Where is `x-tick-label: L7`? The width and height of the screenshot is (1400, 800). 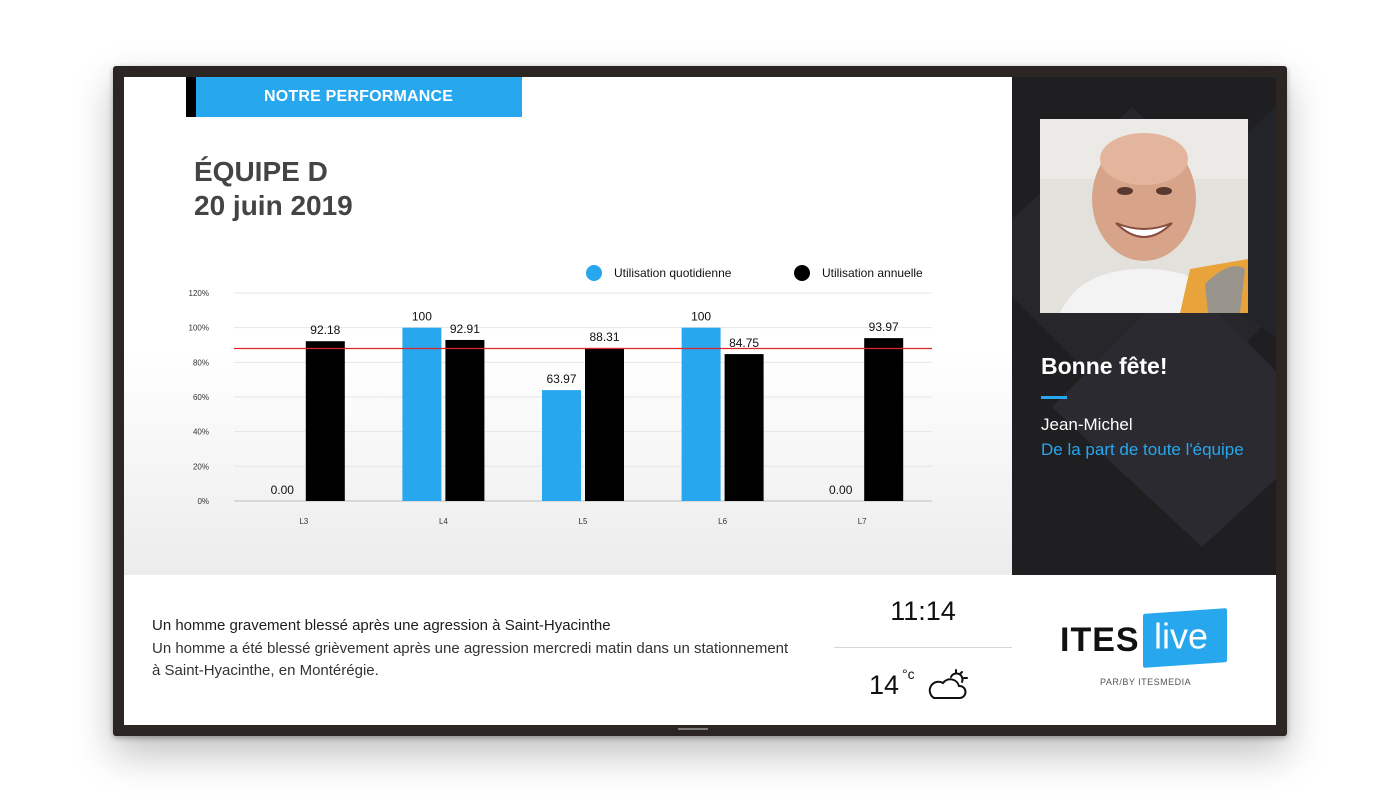
x-tick-label: L7 is located at coordinates (862, 521).